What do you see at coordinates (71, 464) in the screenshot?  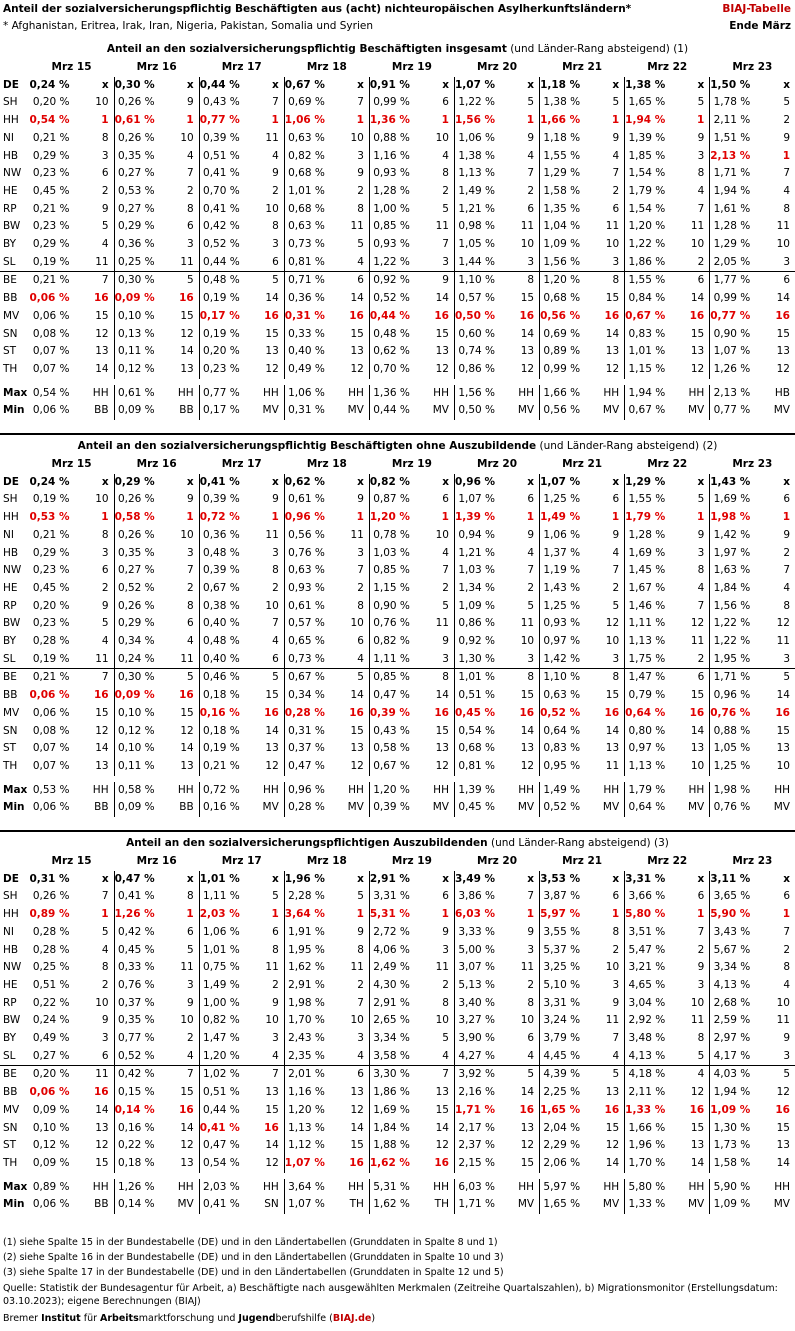 I see `column-header: Mrz 15` at bounding box center [71, 464].